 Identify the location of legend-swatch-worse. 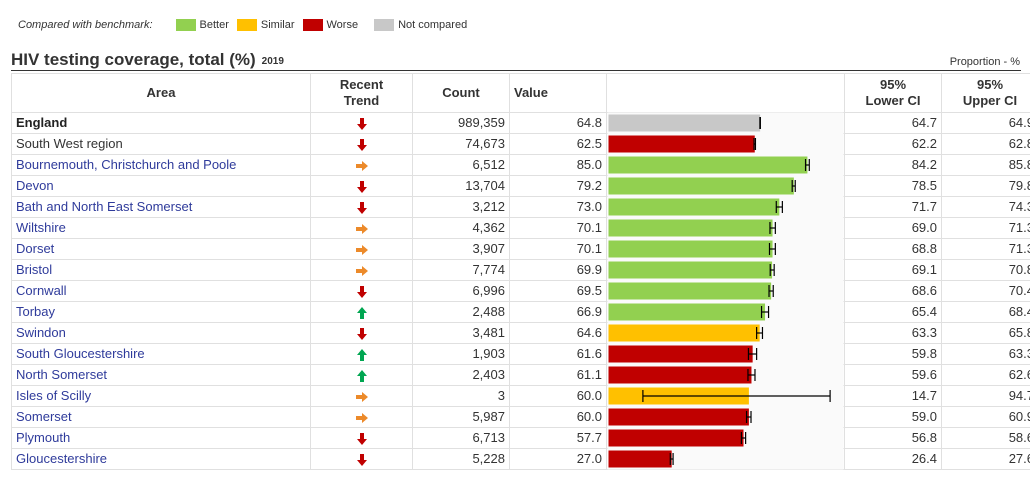
(312, 25).